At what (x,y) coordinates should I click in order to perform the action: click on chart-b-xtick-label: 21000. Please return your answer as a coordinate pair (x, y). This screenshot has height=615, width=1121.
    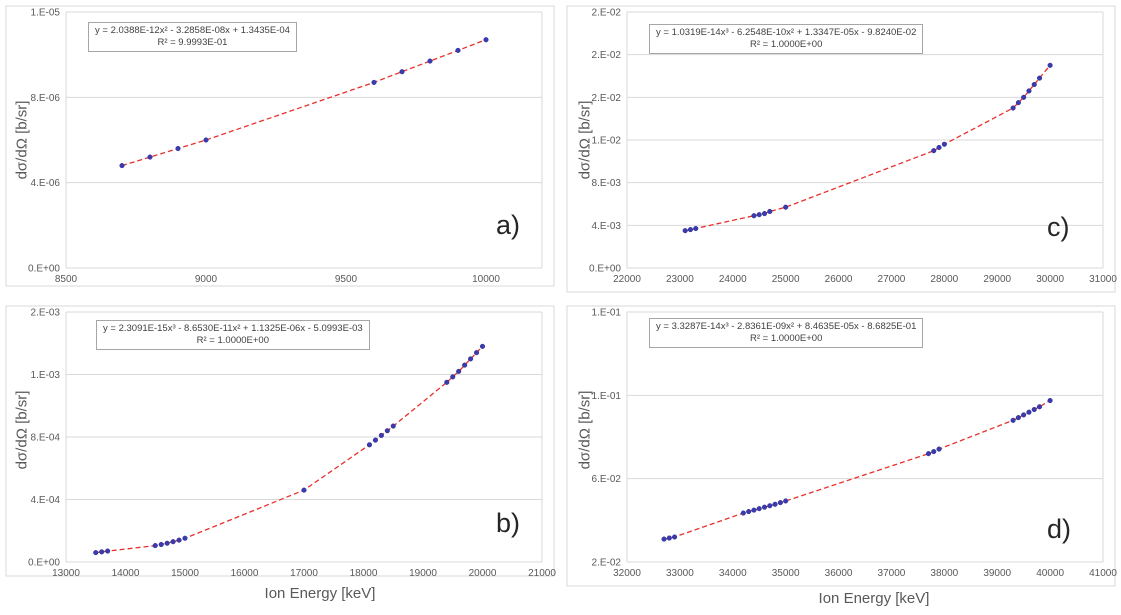
    Looking at the image, I should click on (542, 573).